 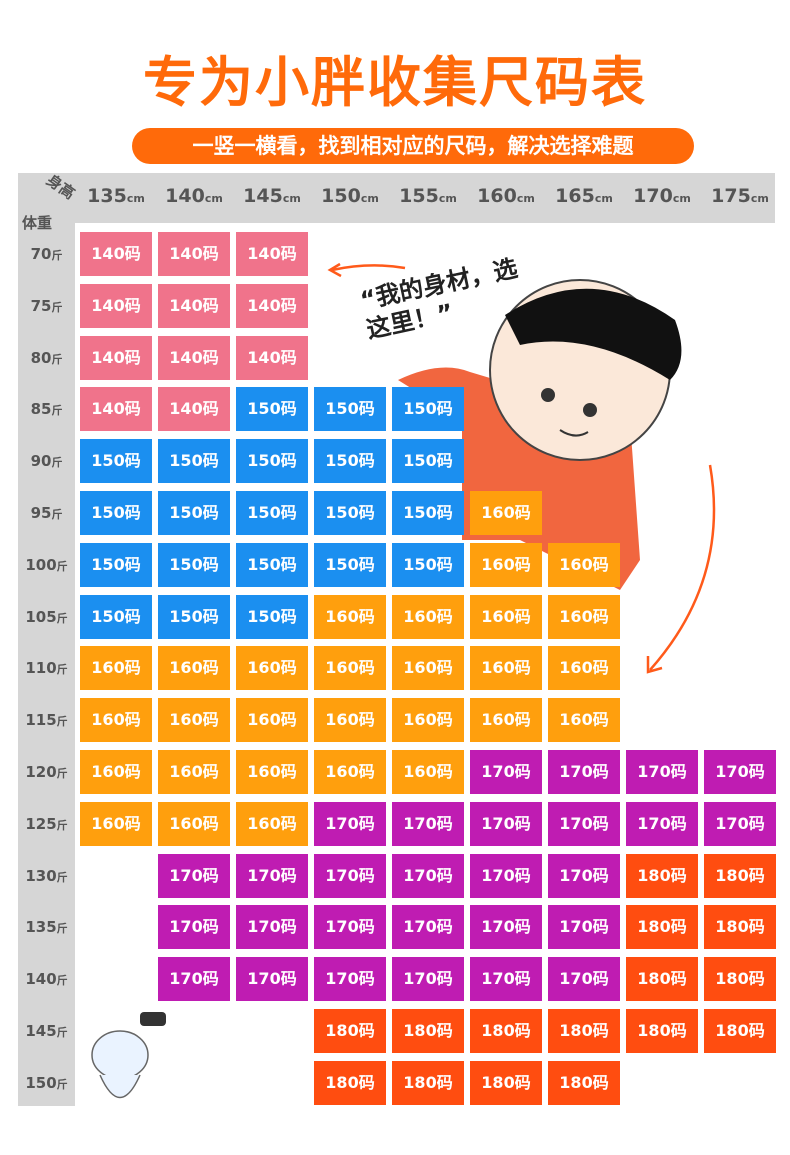 I want to click on weight-value: 150, so click(x=41, y=1082).